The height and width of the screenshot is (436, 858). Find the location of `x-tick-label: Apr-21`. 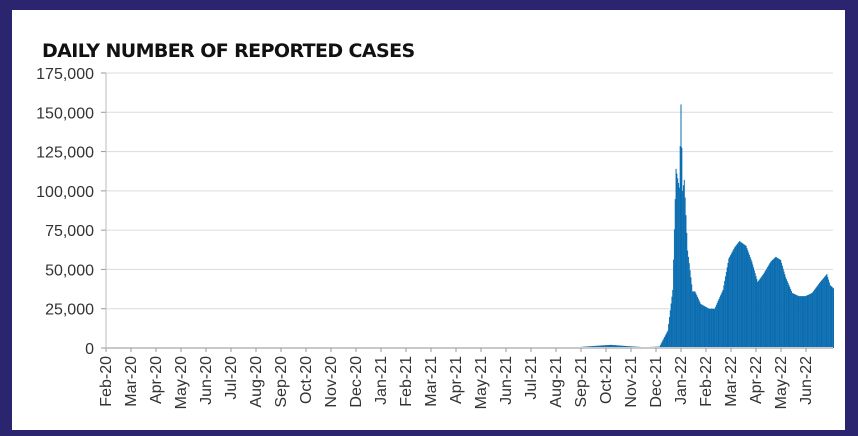

x-tick-label: Apr-21 is located at coordinates (456, 380).